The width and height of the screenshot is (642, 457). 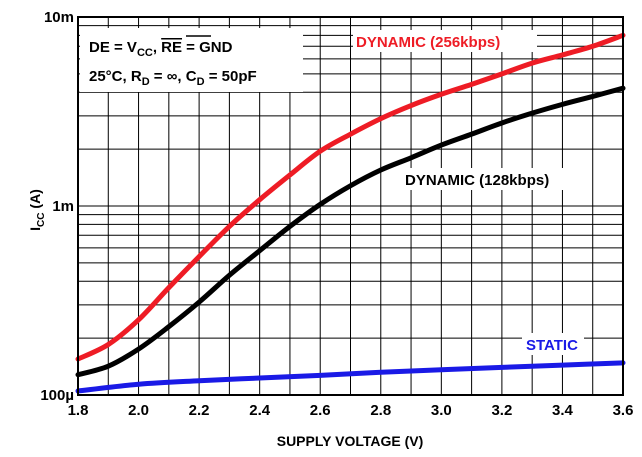 I want to click on x-tick-label: 3.0, so click(x=441, y=410).